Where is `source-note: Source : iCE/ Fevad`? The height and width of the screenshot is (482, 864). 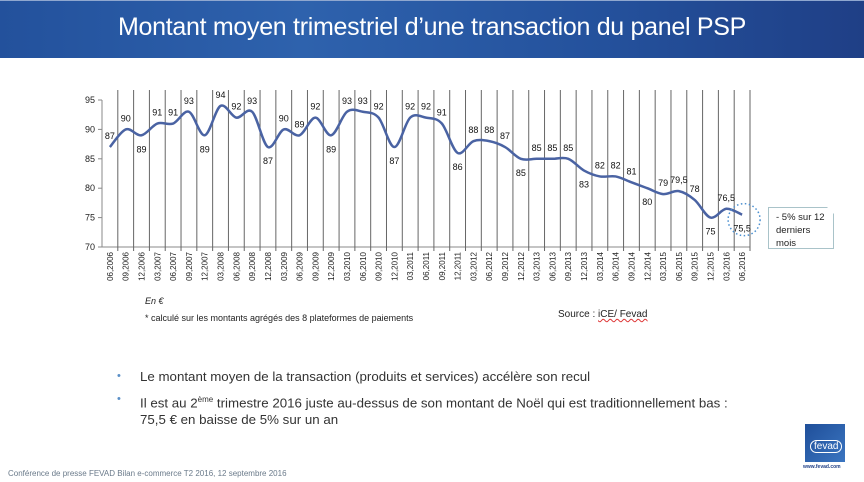
source-note: Source : iCE/ Fevad is located at coordinates (603, 314).